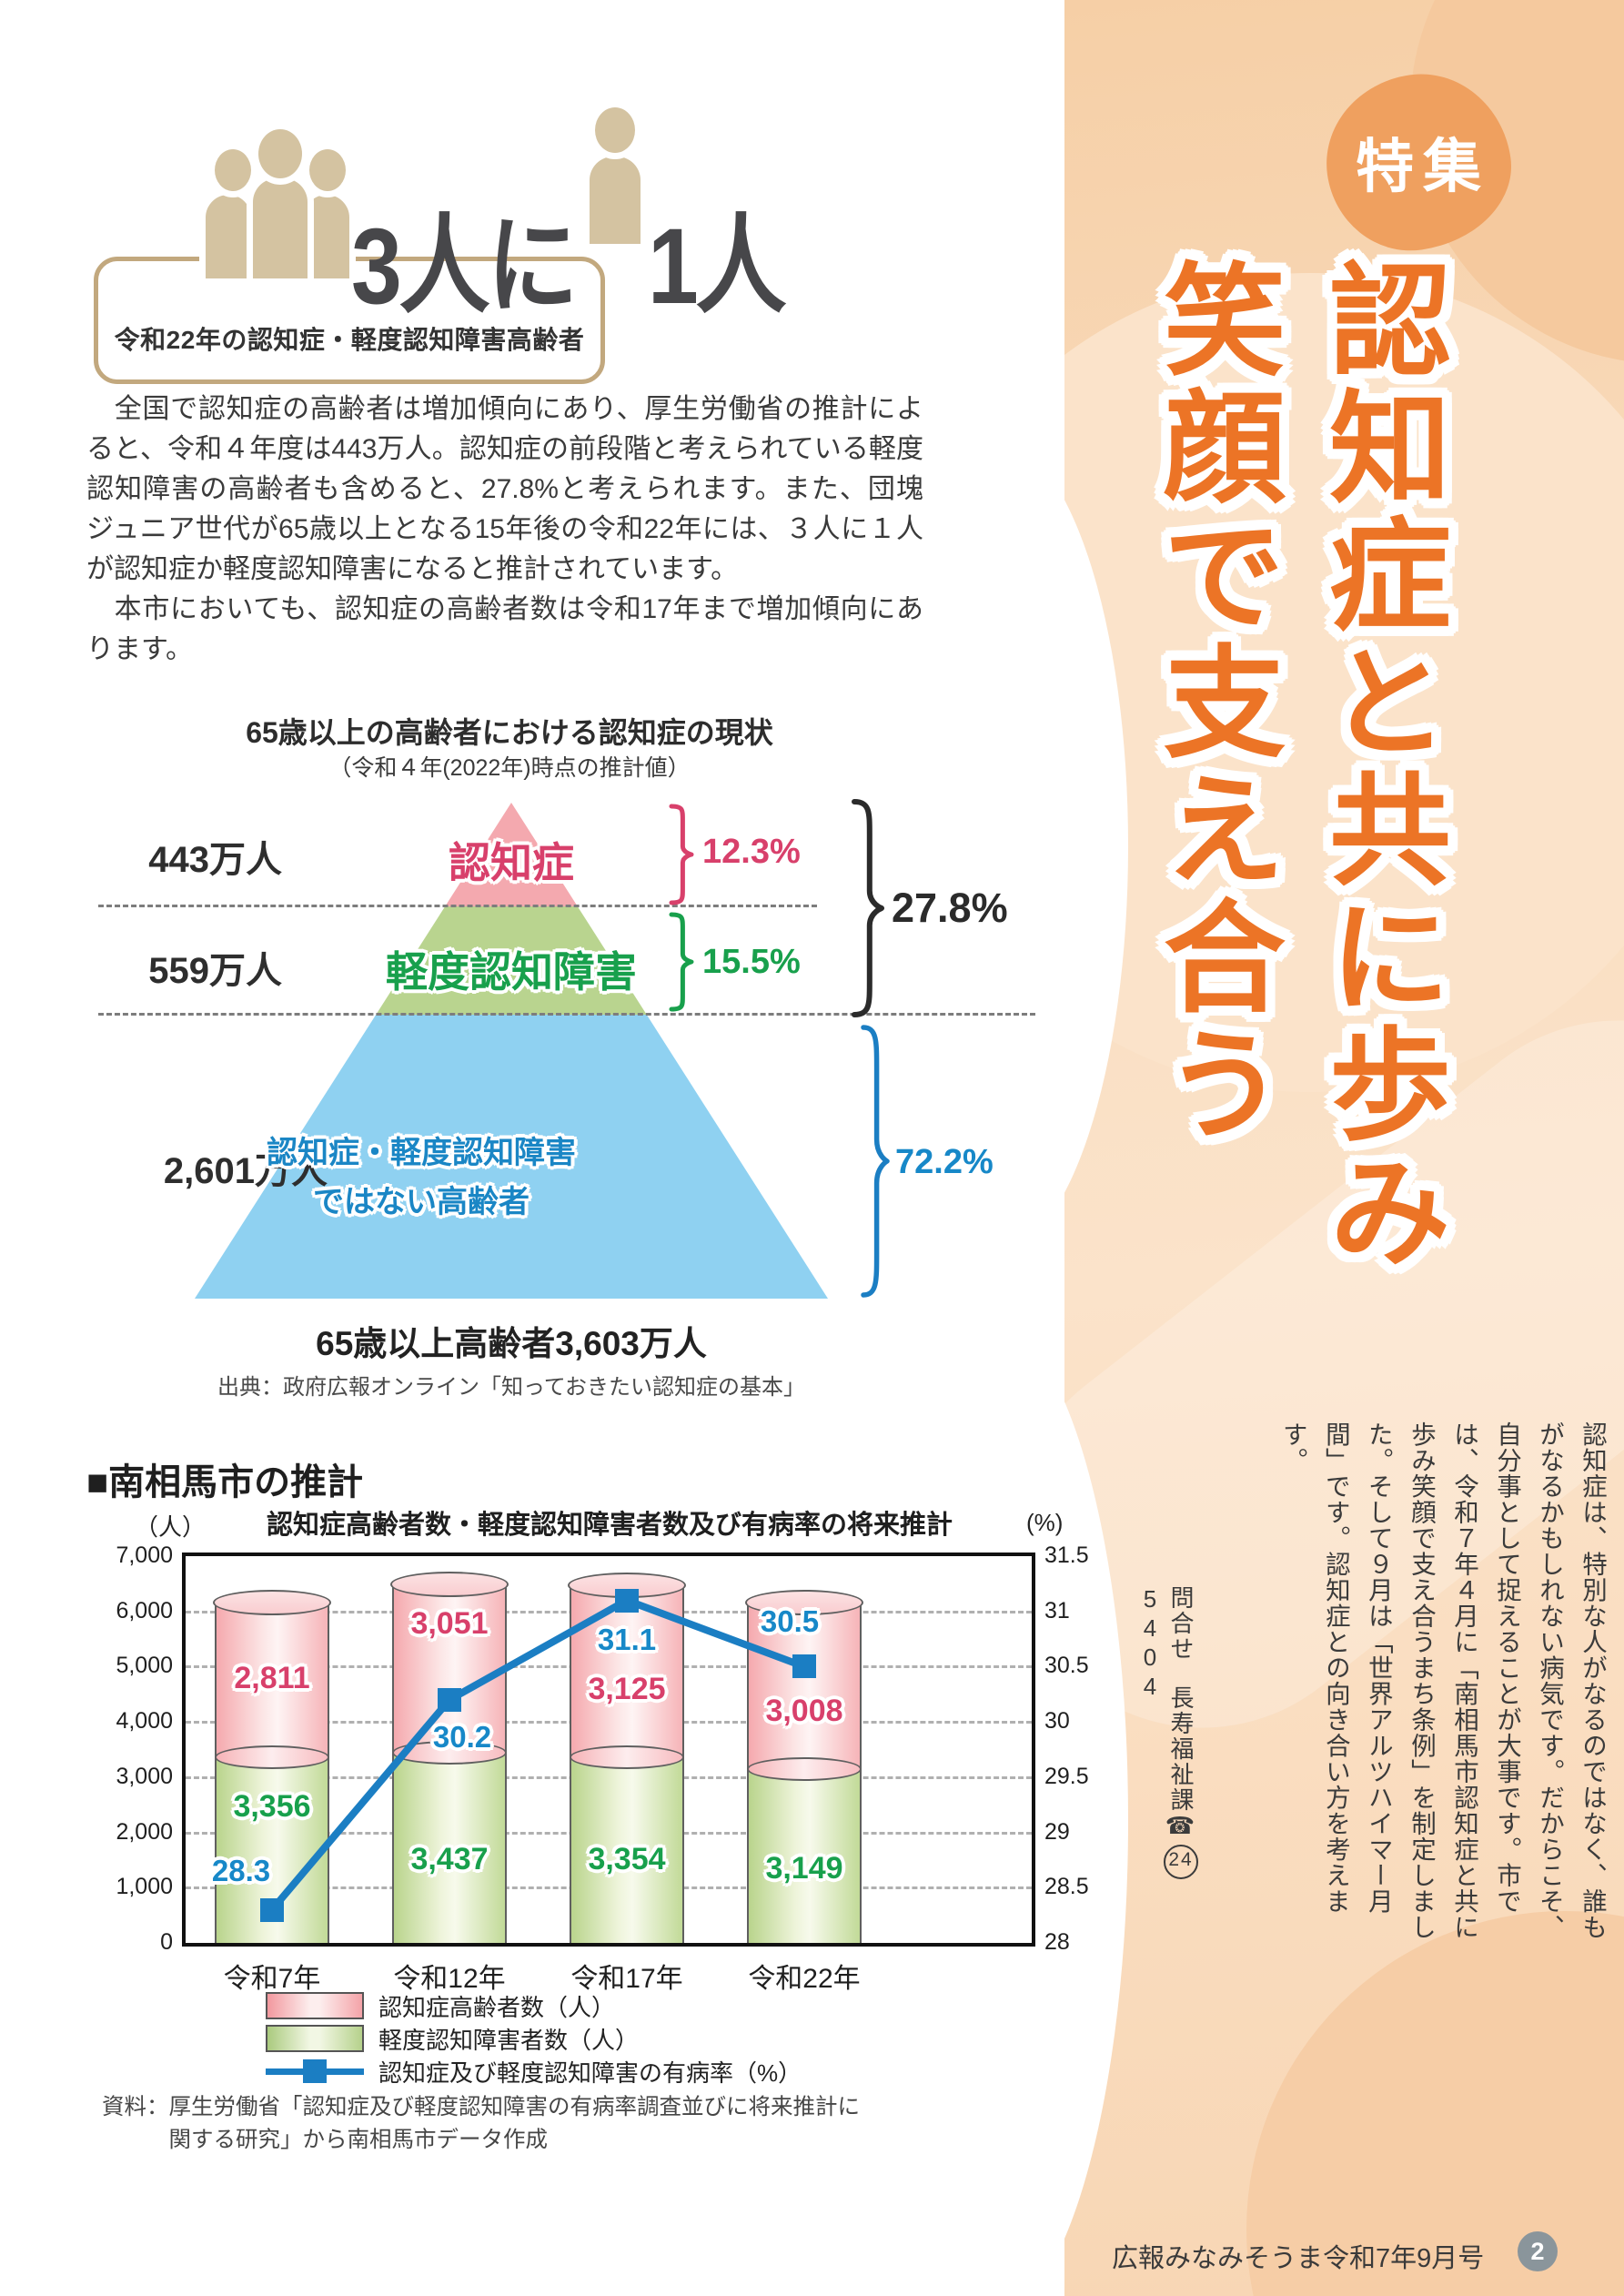  I want to click on pyramid-pct-mci: 15.5%, so click(751, 962).